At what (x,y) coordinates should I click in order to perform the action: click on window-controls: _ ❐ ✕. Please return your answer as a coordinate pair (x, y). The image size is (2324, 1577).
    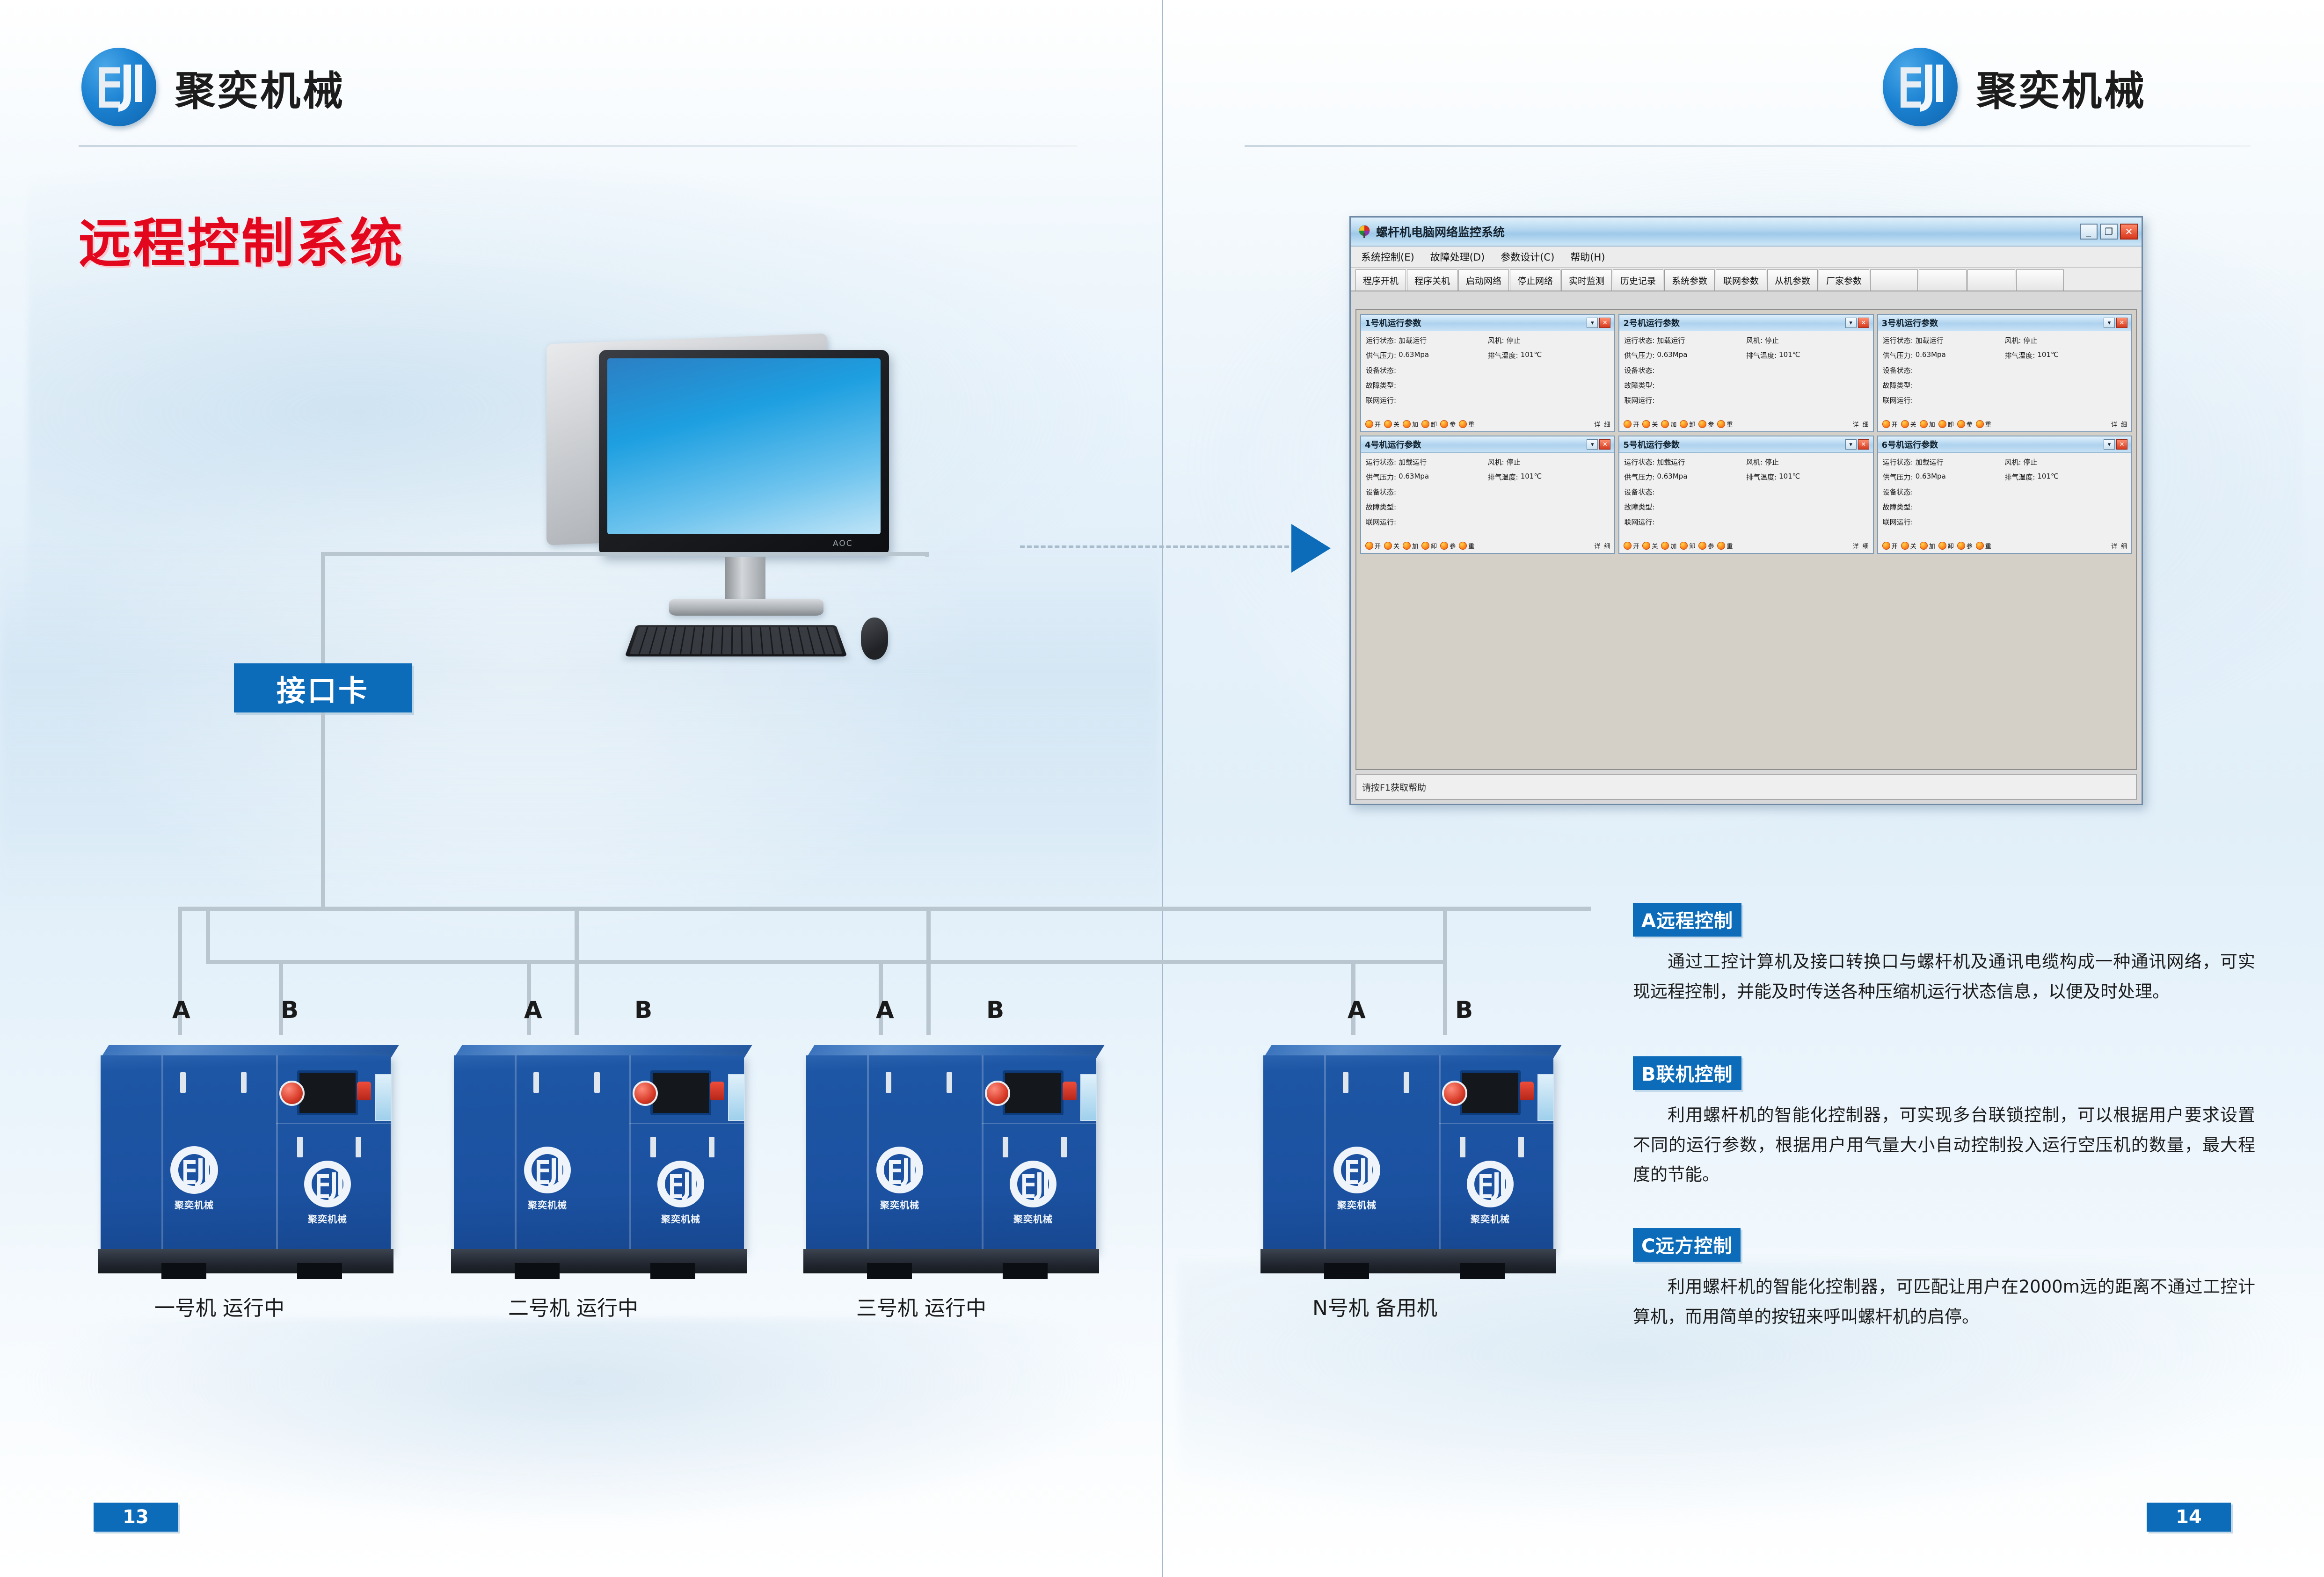
    Looking at the image, I should click on (2109, 232).